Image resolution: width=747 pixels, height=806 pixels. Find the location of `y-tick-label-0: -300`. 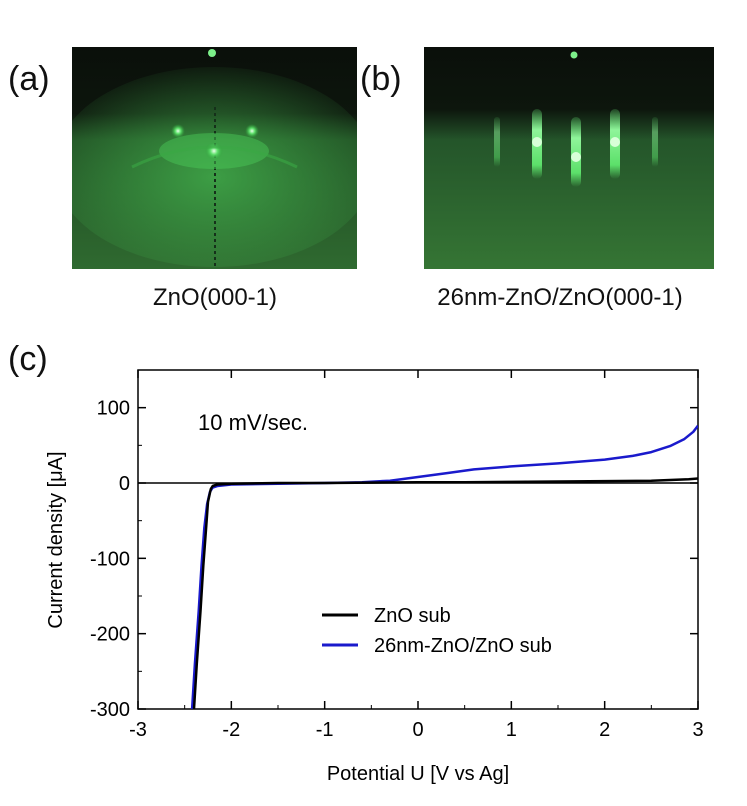

y-tick-label-0: -300 is located at coordinates (110, 710).